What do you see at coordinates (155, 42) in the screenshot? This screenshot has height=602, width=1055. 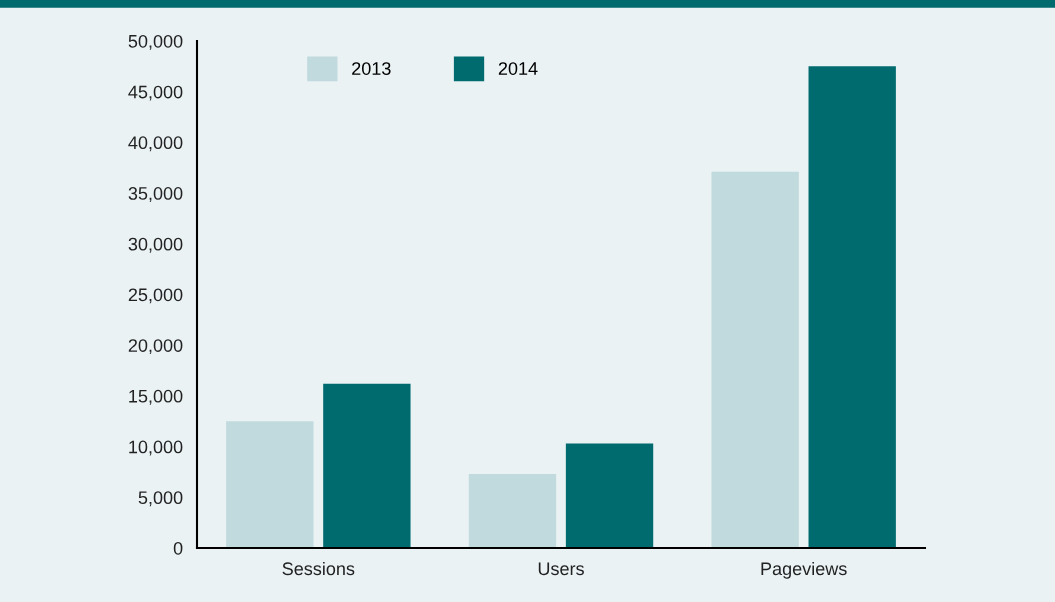 I see `y-tick-label: 50,000` at bounding box center [155, 42].